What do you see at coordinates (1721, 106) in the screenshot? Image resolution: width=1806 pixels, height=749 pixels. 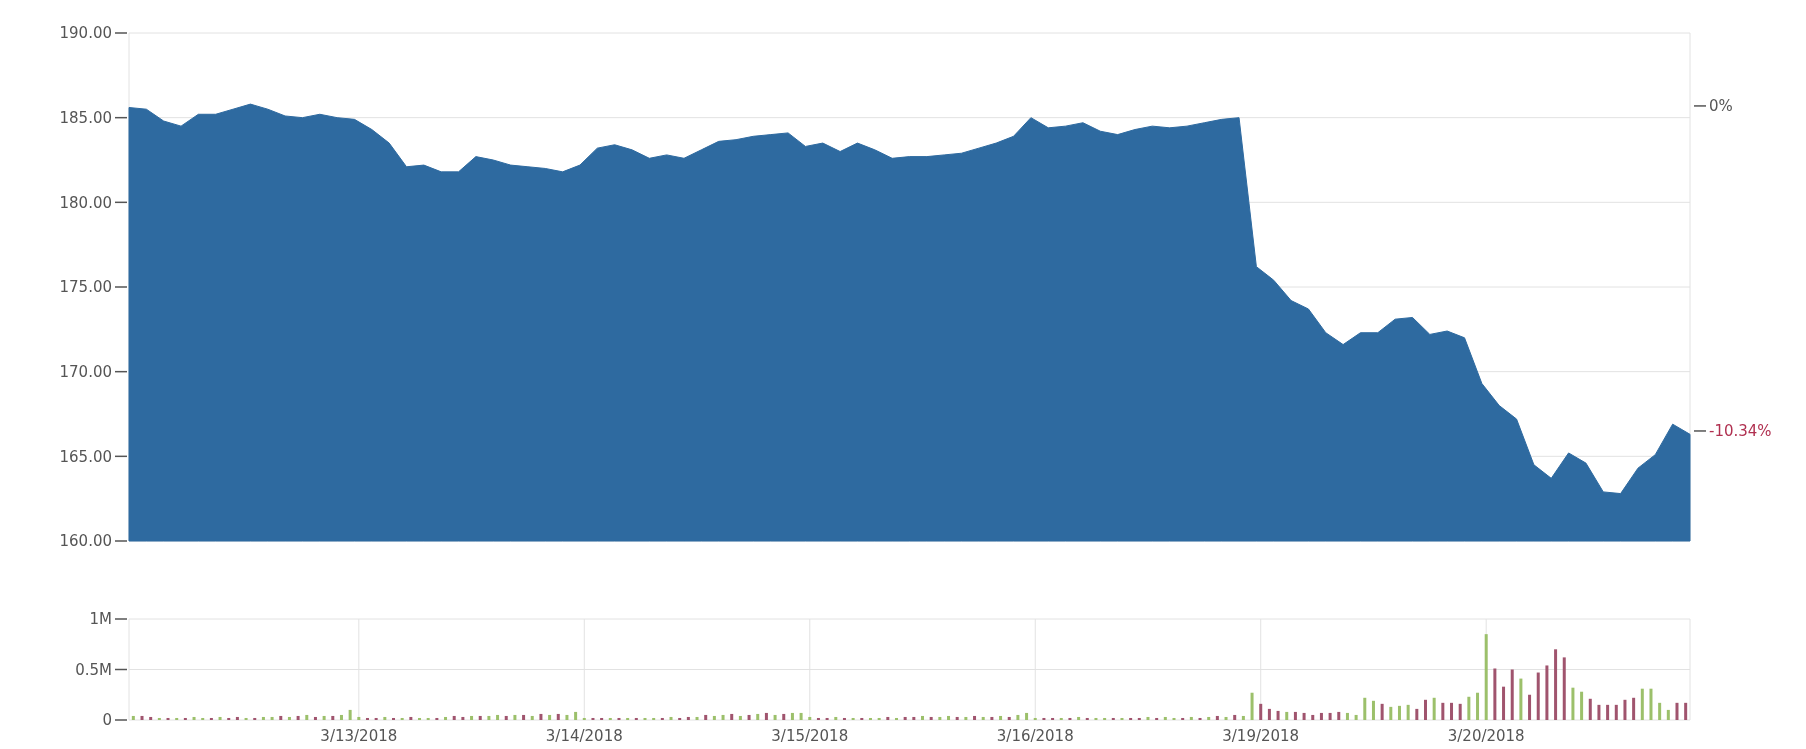 I see `y2-tick-label: 0%` at bounding box center [1721, 106].